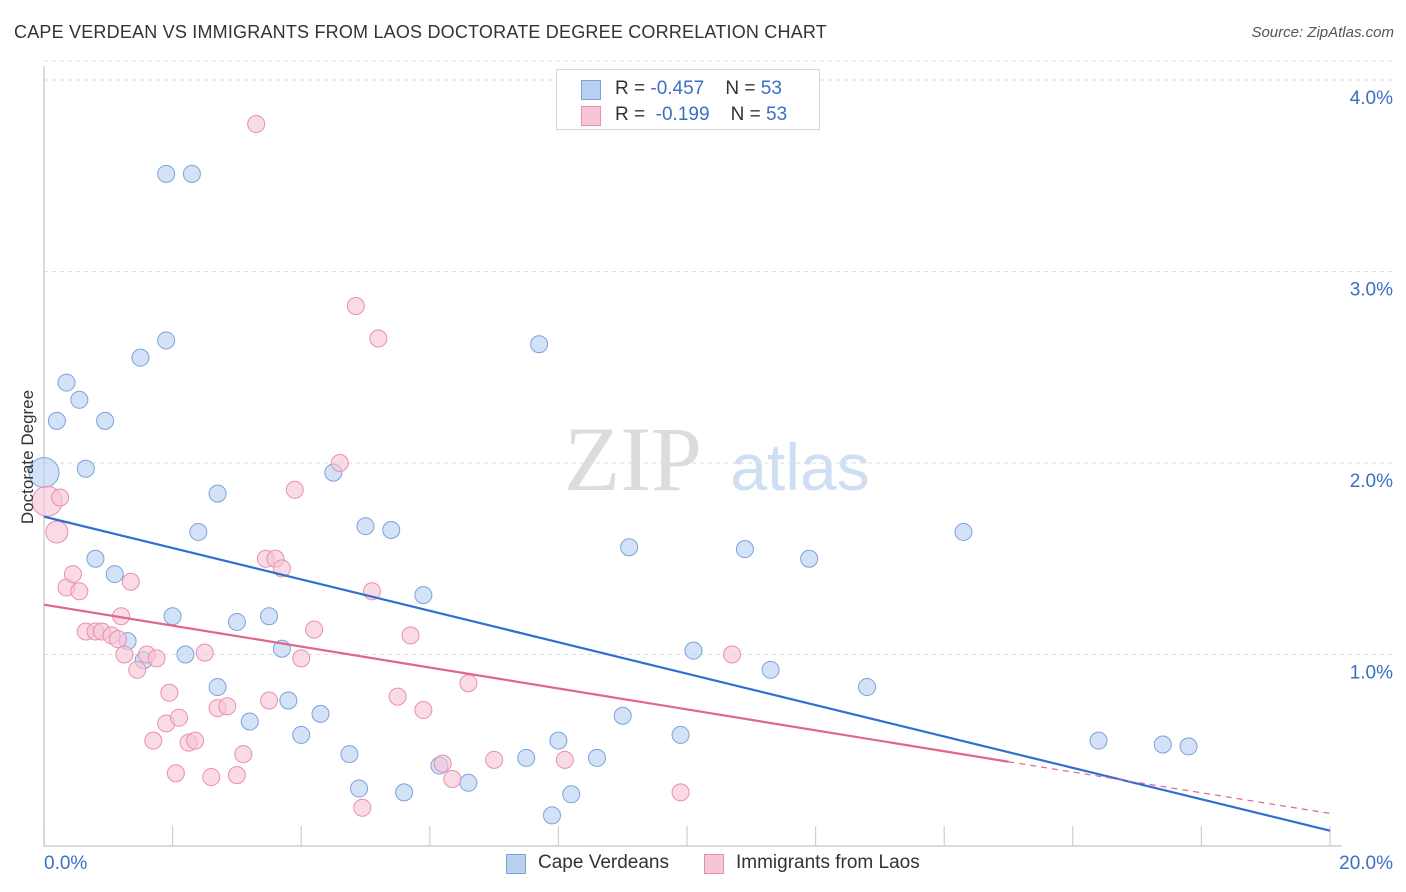  Describe the element at coordinates (1366, 863) in the screenshot. I see `x-tick-label: 20.0%` at that location.